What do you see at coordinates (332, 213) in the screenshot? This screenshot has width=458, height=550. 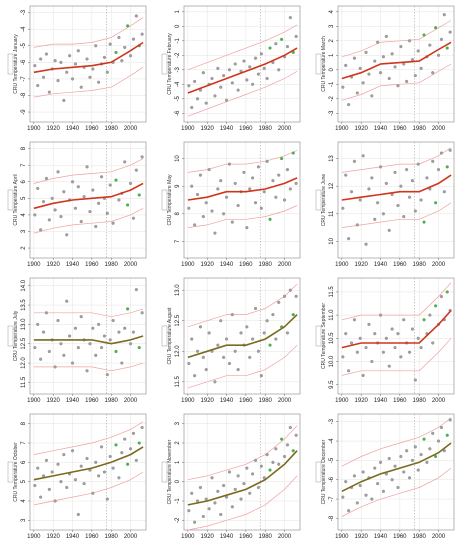 I see `y-tick-label: 11` at bounding box center [332, 213].